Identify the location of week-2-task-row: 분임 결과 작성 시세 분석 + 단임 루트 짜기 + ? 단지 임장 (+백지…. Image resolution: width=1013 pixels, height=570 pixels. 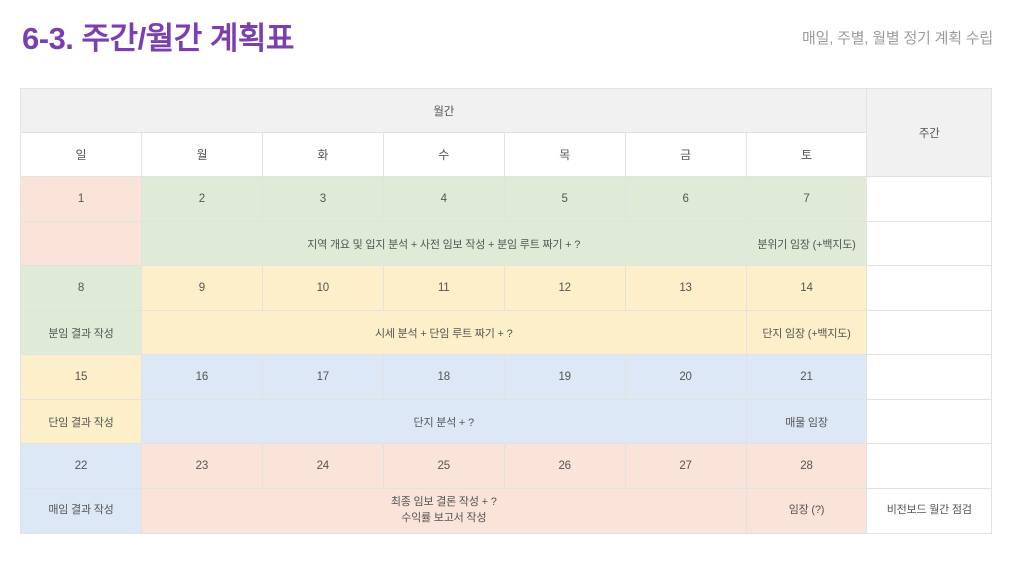
(506, 332).